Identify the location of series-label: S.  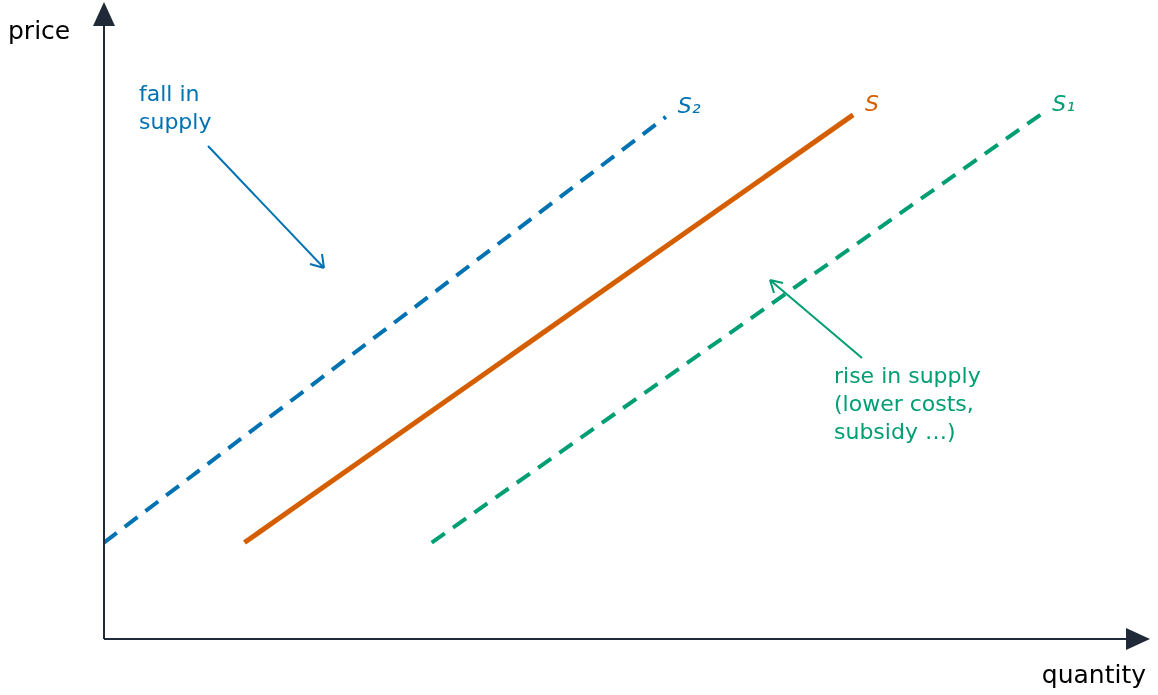
(872, 103).